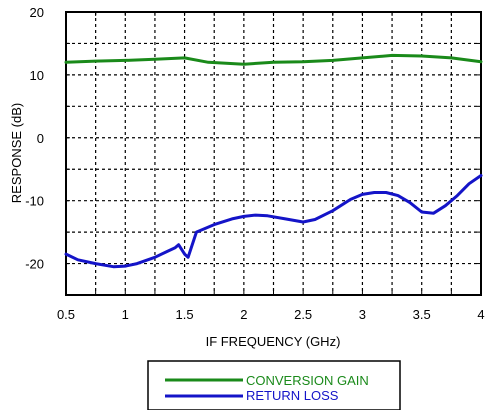  Describe the element at coordinates (422, 314) in the screenshot. I see `x-tick-label: 3.5` at that location.